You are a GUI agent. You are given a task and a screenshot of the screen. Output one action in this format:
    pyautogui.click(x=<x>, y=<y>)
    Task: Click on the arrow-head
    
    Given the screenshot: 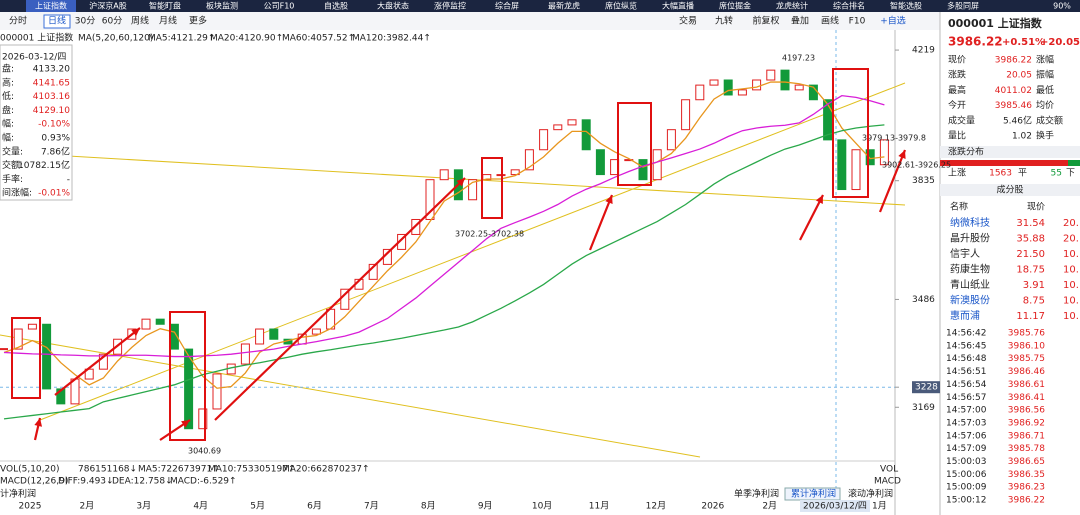 What is the action you would take?
    pyautogui.click(x=460, y=182)
    